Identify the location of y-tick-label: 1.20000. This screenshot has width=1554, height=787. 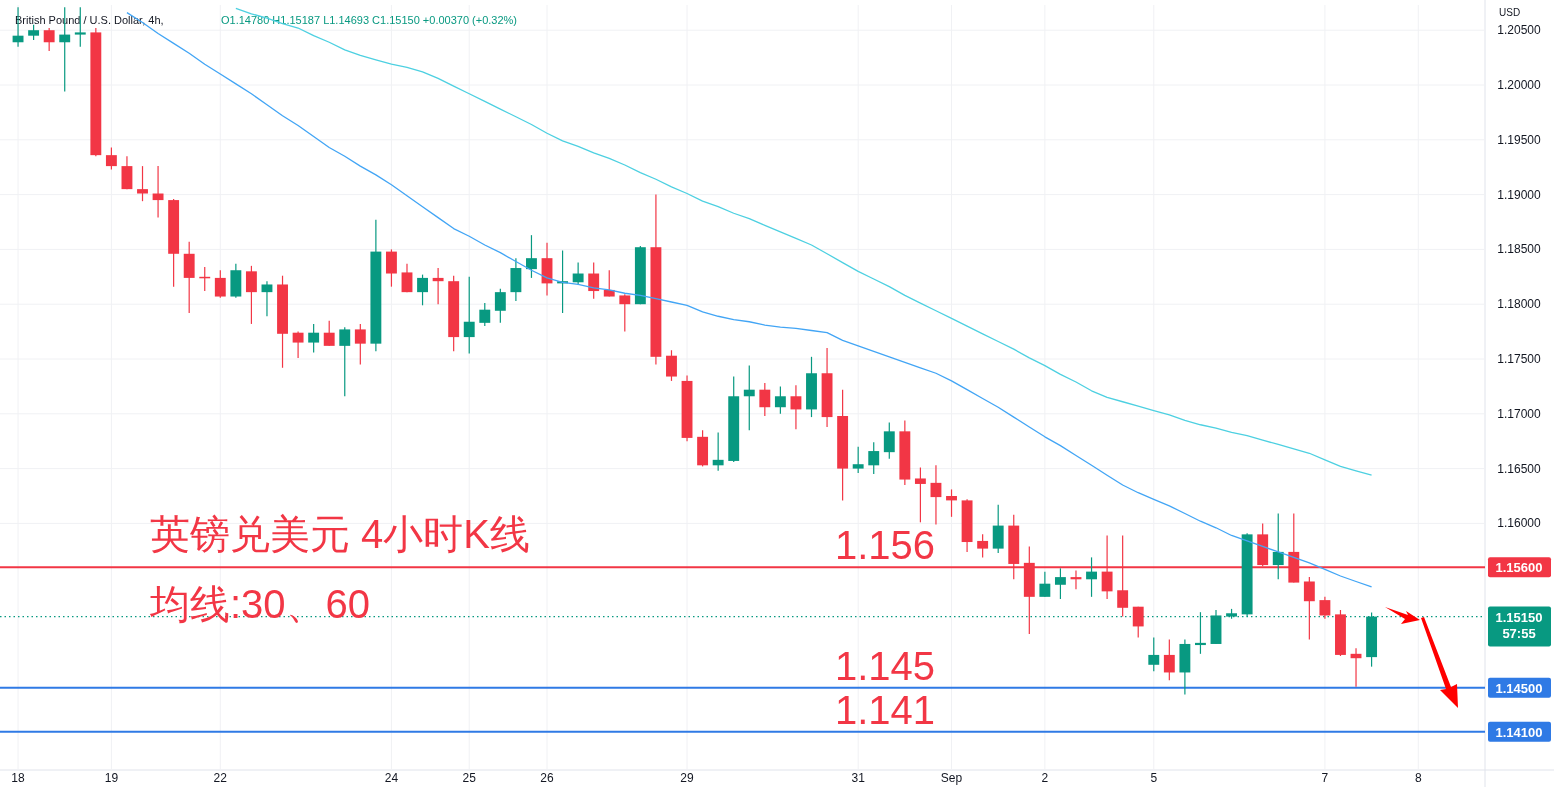
(1519, 85).